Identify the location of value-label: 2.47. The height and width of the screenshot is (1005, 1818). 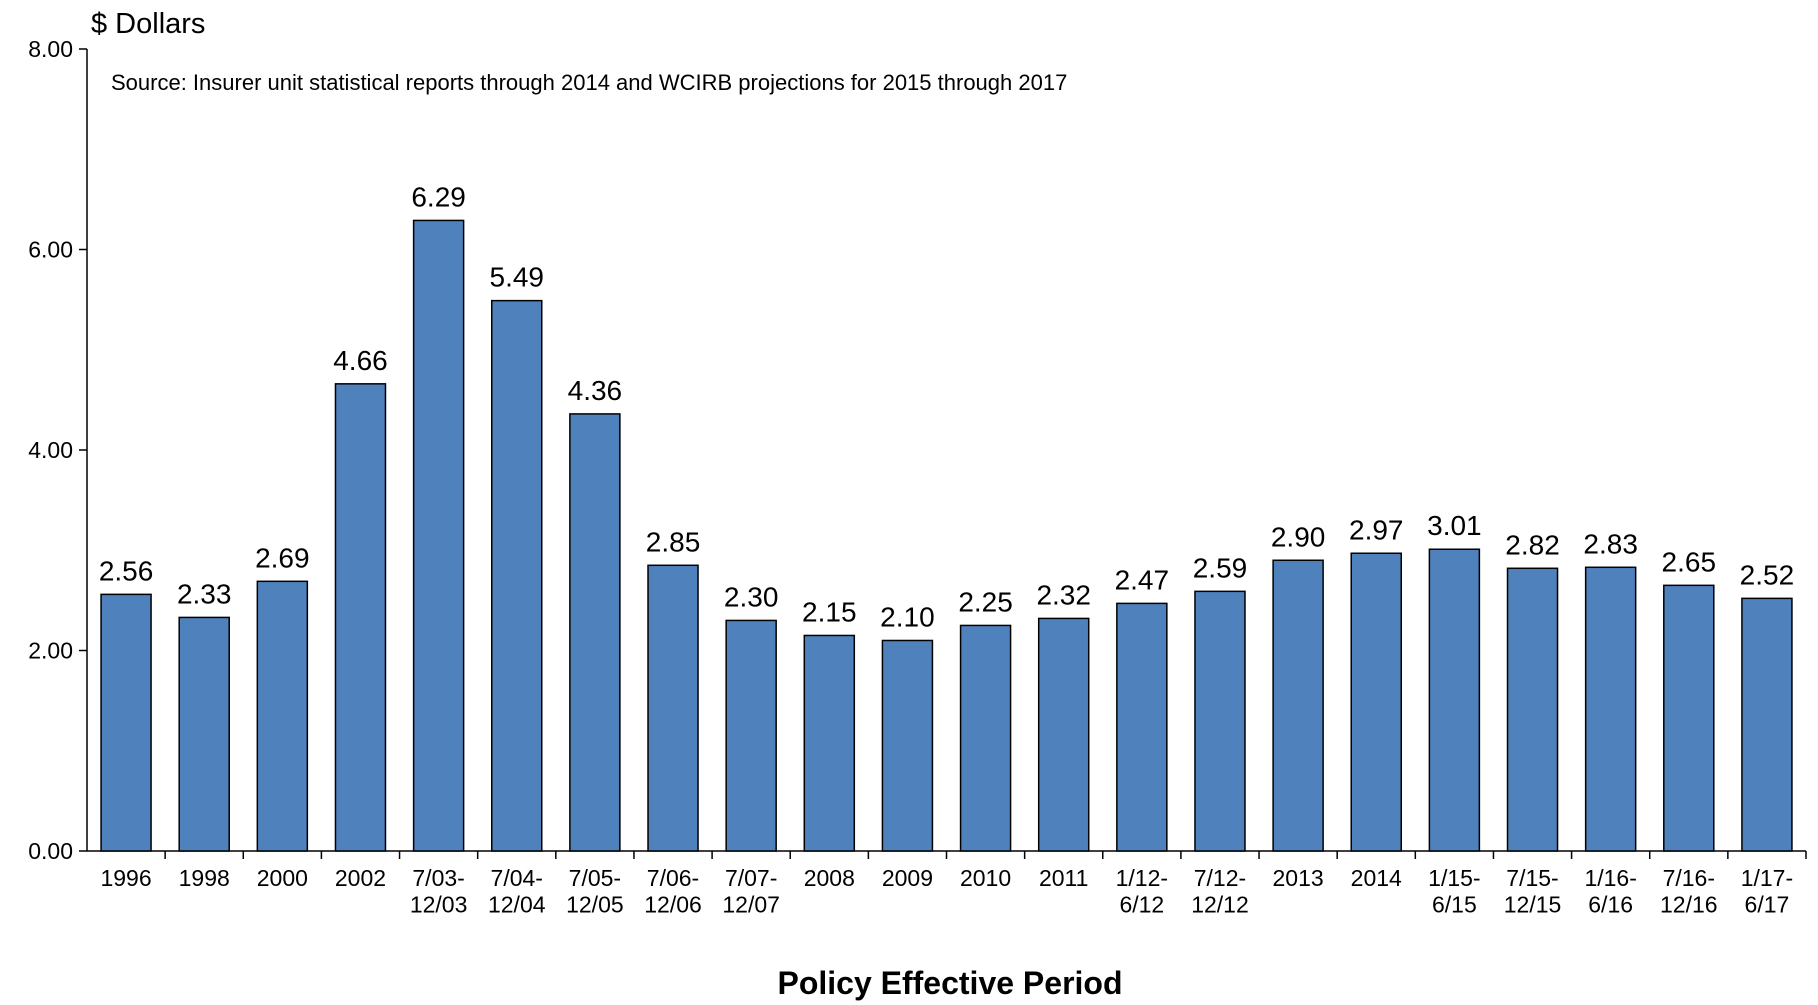
(1142, 579).